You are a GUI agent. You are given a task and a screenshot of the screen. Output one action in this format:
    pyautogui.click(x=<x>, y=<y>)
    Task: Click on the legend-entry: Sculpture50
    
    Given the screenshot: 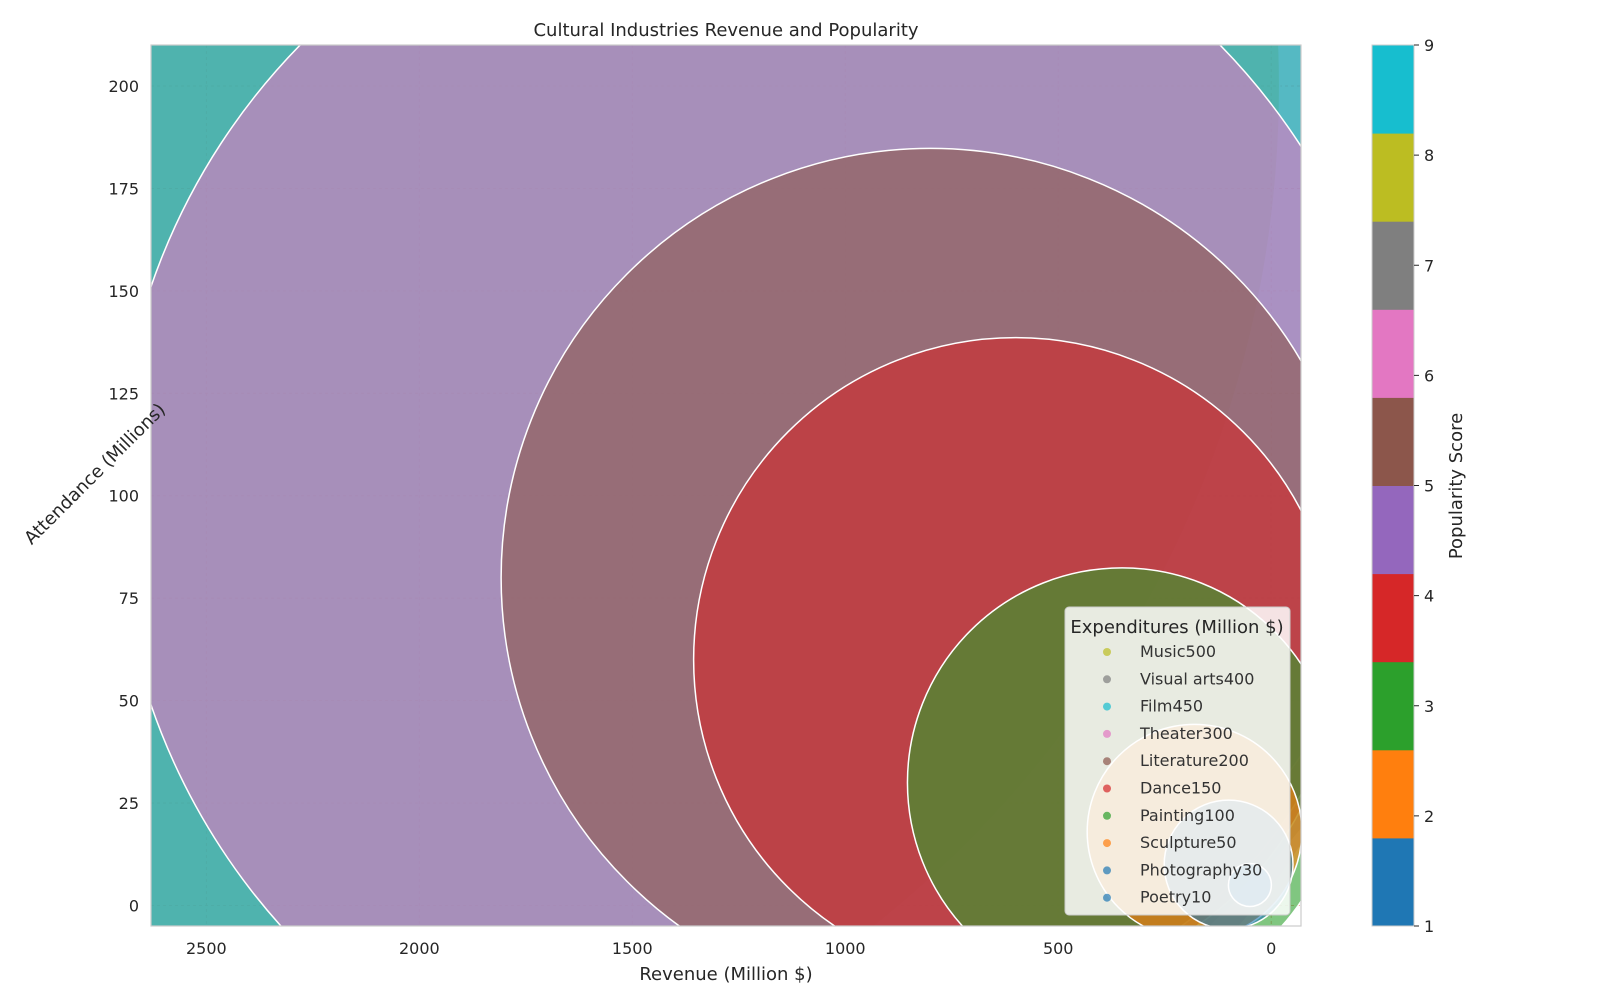 What is the action you would take?
    pyautogui.click(x=1188, y=842)
    